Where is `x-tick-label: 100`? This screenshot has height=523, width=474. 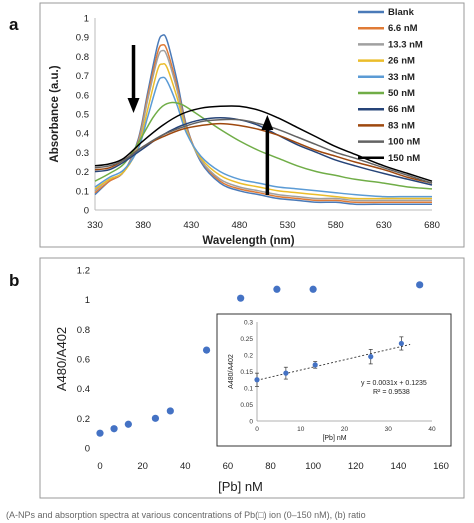
x-tick-label: 100 is located at coordinates (313, 466).